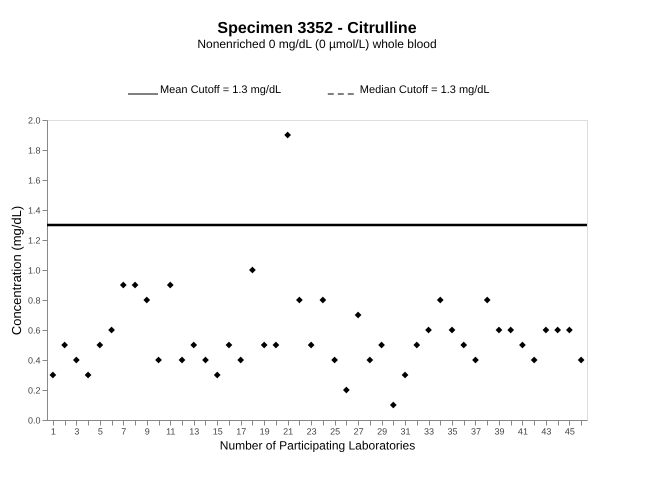 This screenshot has height=478, width=652. What do you see at coordinates (34, 241) in the screenshot?
I see `y-tick-label: 1.2` at bounding box center [34, 241].